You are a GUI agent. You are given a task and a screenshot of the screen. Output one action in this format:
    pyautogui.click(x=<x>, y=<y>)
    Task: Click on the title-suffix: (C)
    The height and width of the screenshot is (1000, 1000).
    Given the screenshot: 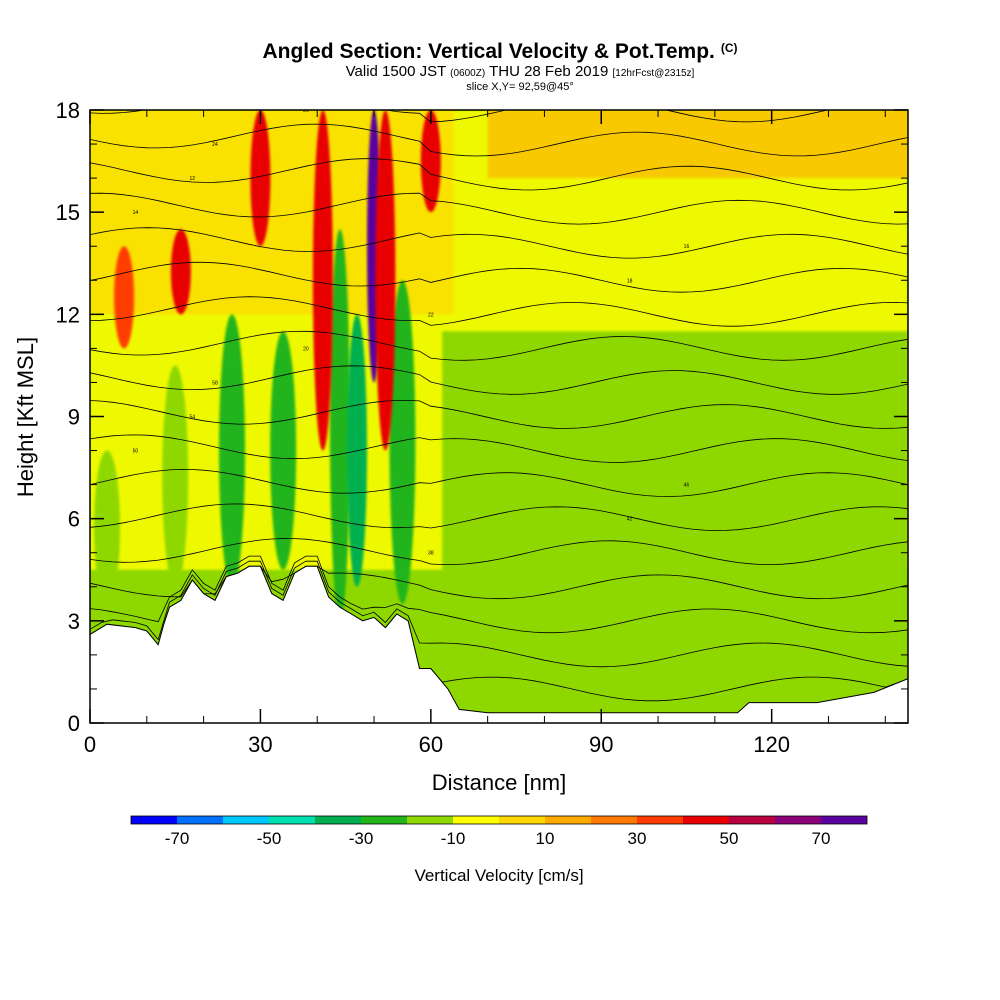 What is the action you would take?
    pyautogui.click(x=729, y=48)
    